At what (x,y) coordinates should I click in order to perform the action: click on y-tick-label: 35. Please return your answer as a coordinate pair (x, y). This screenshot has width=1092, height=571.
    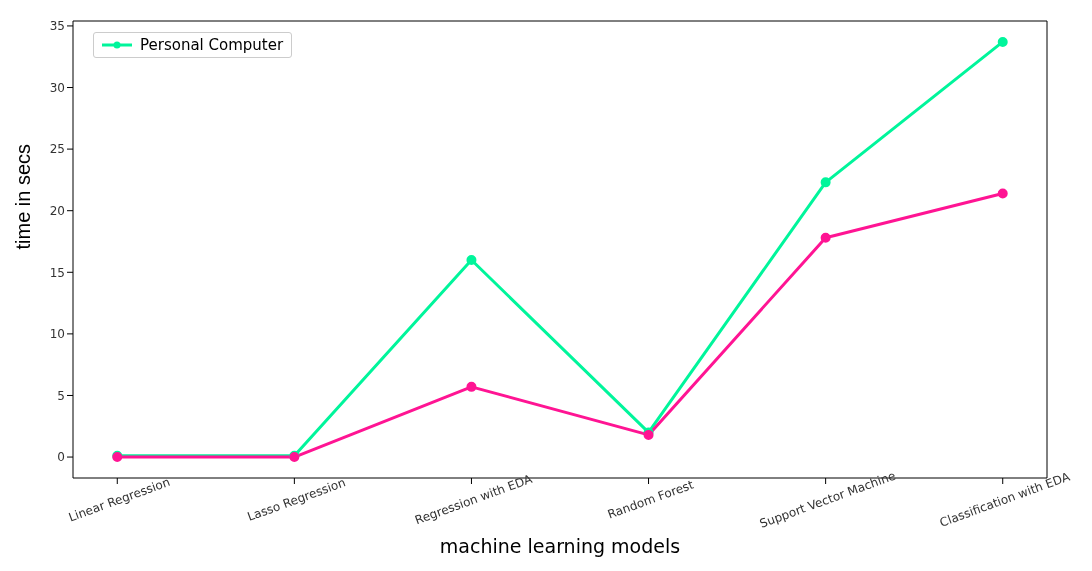
    Looking at the image, I should click on (57, 26).